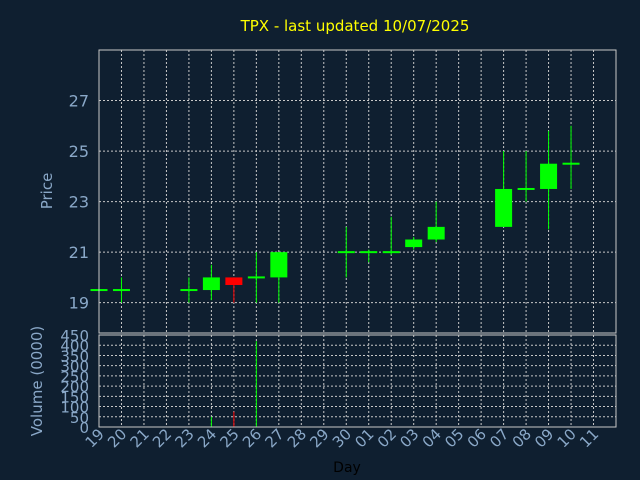  I want to click on volume-tick-label: 400, so click(74, 346).